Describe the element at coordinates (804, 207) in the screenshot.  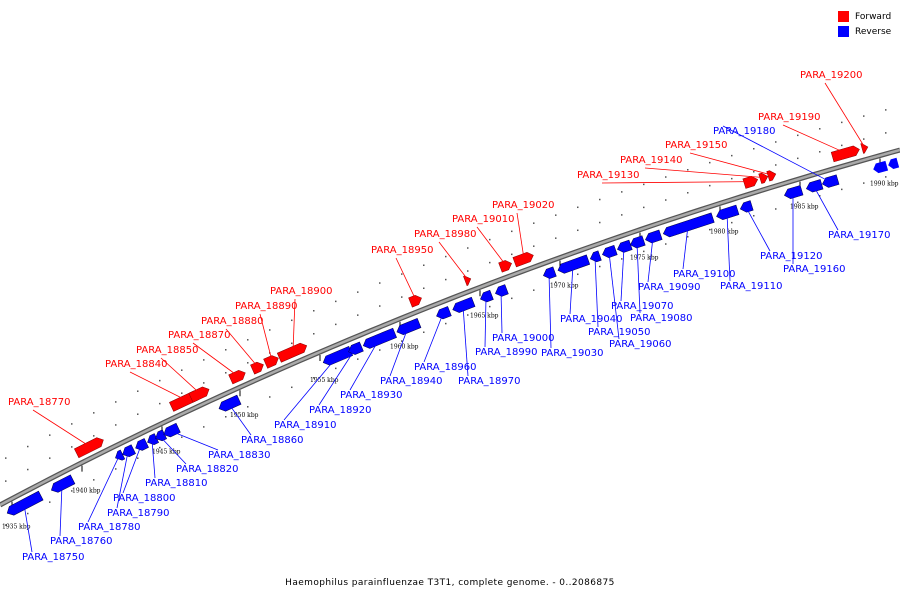
I see `scale-tick-label: 1985 kbp` at that location.